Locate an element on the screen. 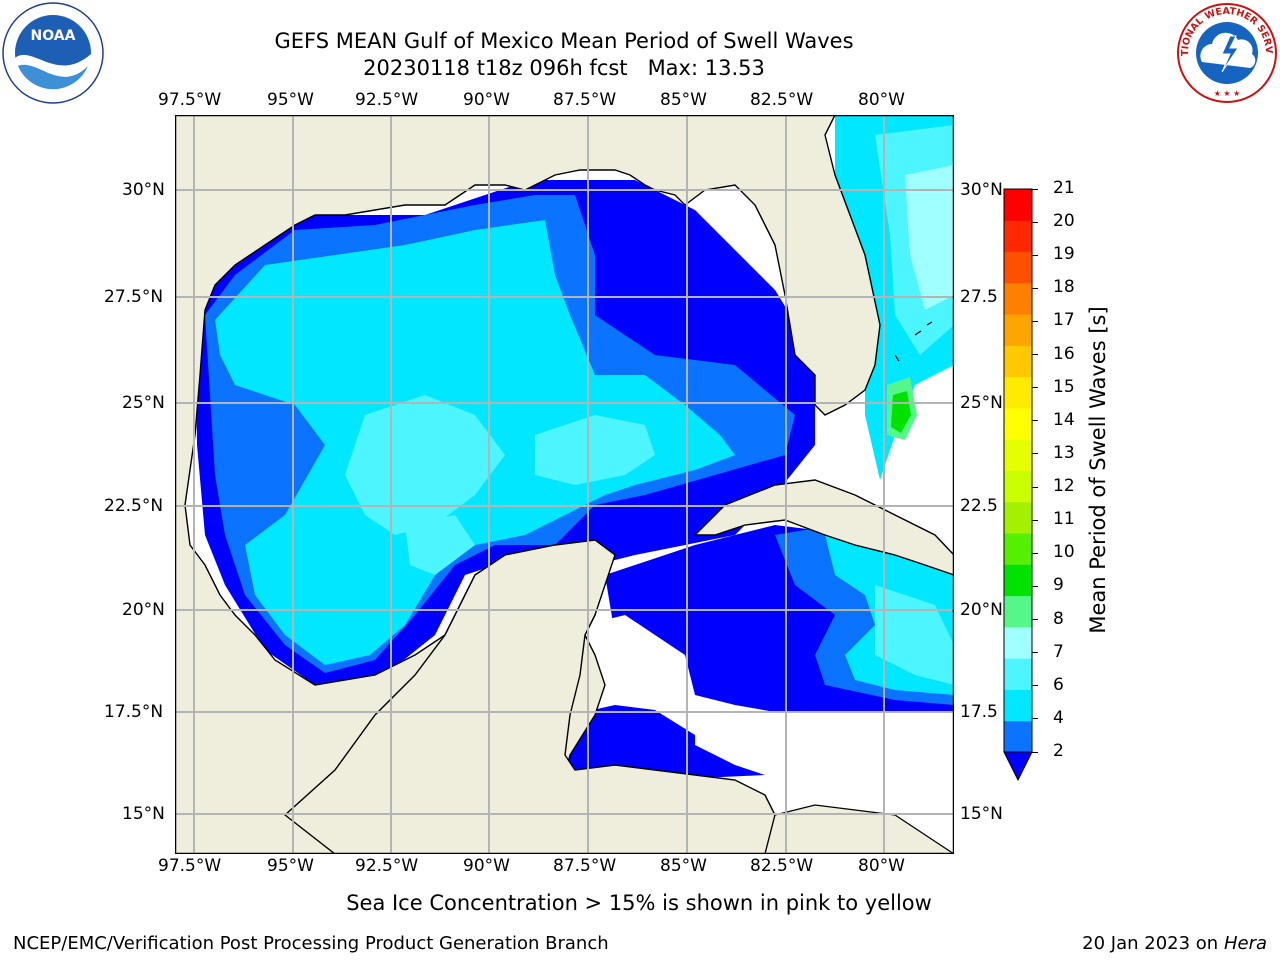 This screenshot has height=960, width=1280. lon-label-bottom-92-5: 92.5°W is located at coordinates (387, 866).